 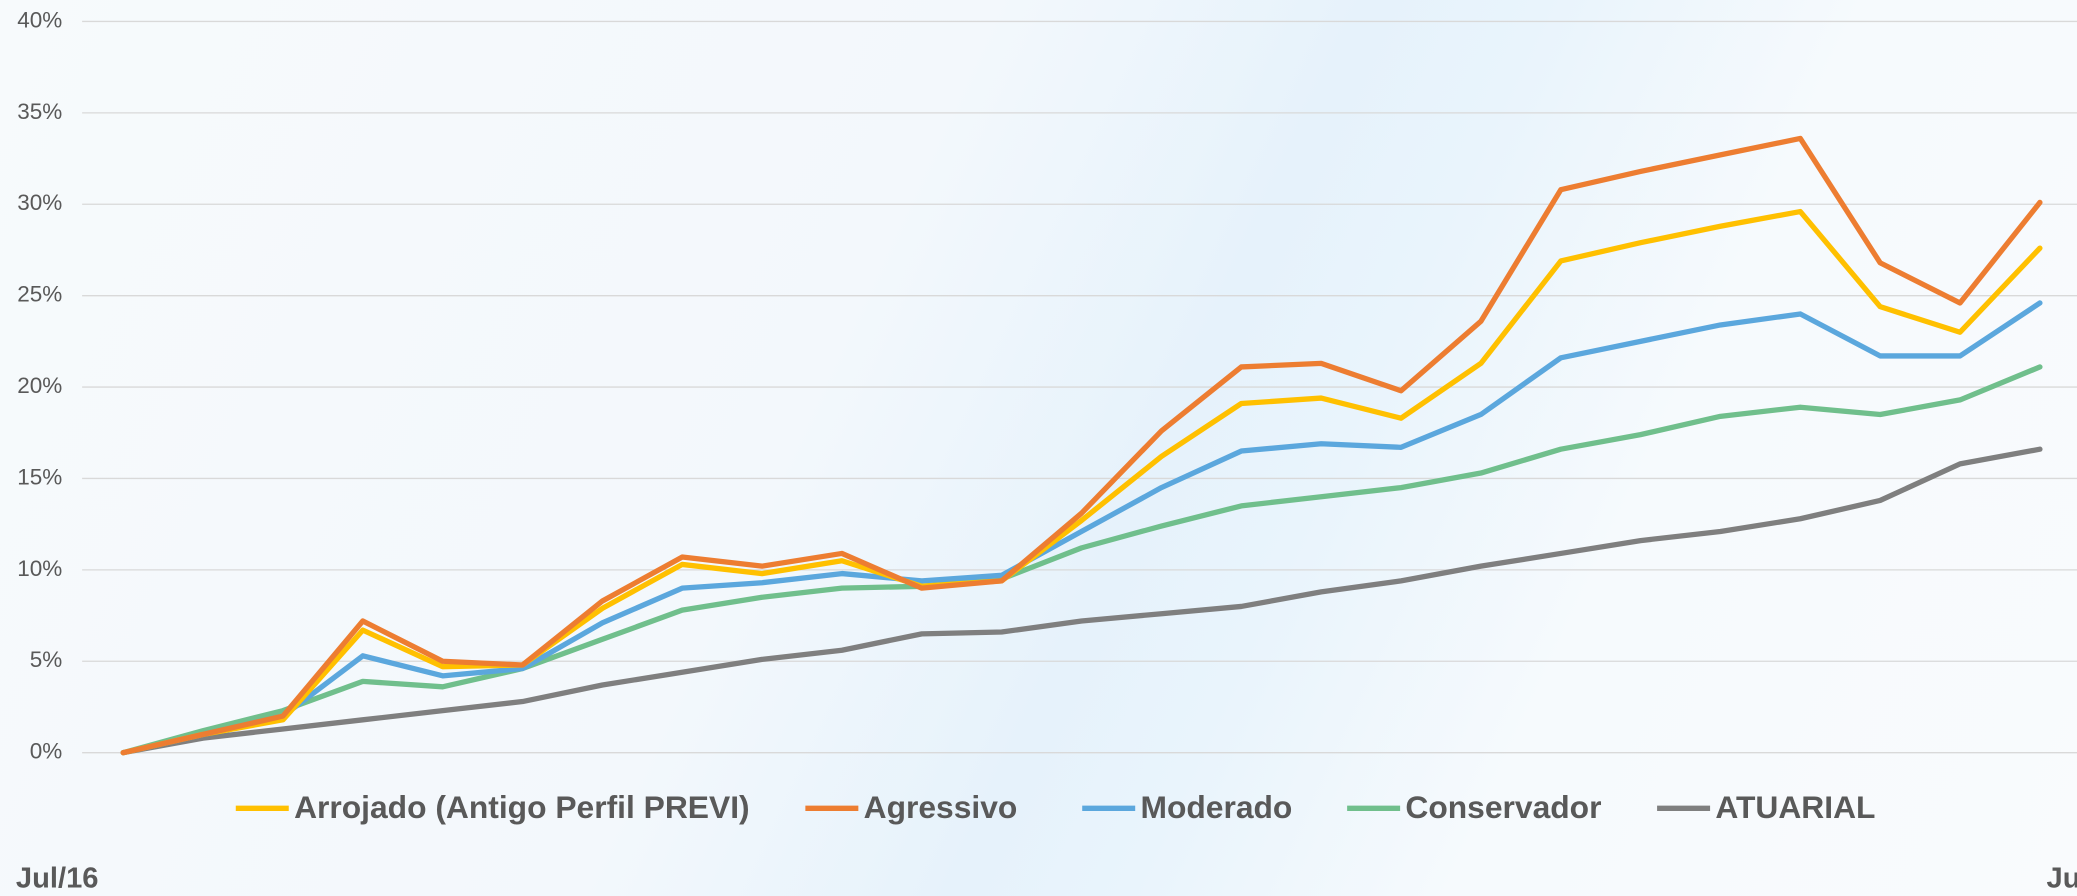 I want to click on x-tick-label: Jul/16, so click(x=57, y=879).